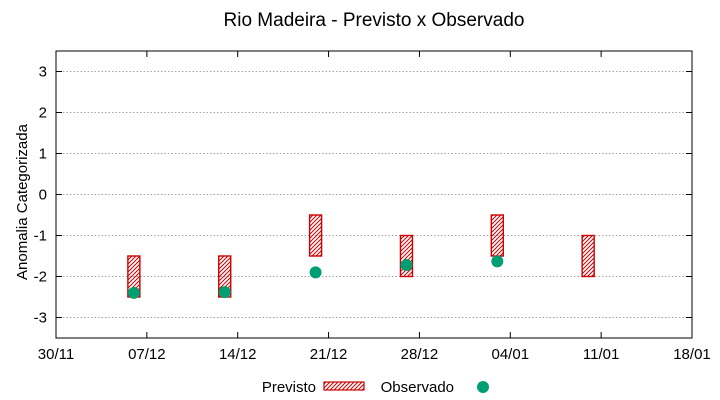 The width and height of the screenshot is (720, 400). What do you see at coordinates (375, 387) in the screenshot?
I see `legend: Previsto Observado` at bounding box center [375, 387].